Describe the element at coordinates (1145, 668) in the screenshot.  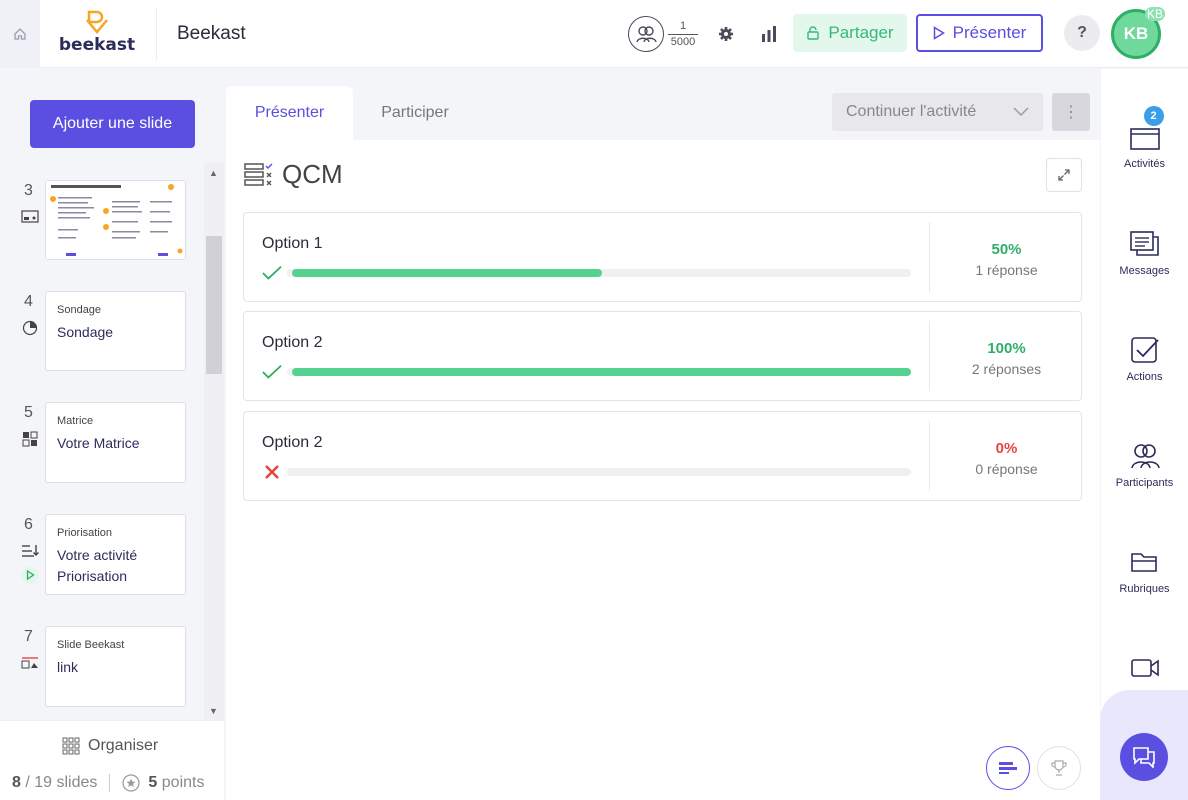
I see `video-icon` at that location.